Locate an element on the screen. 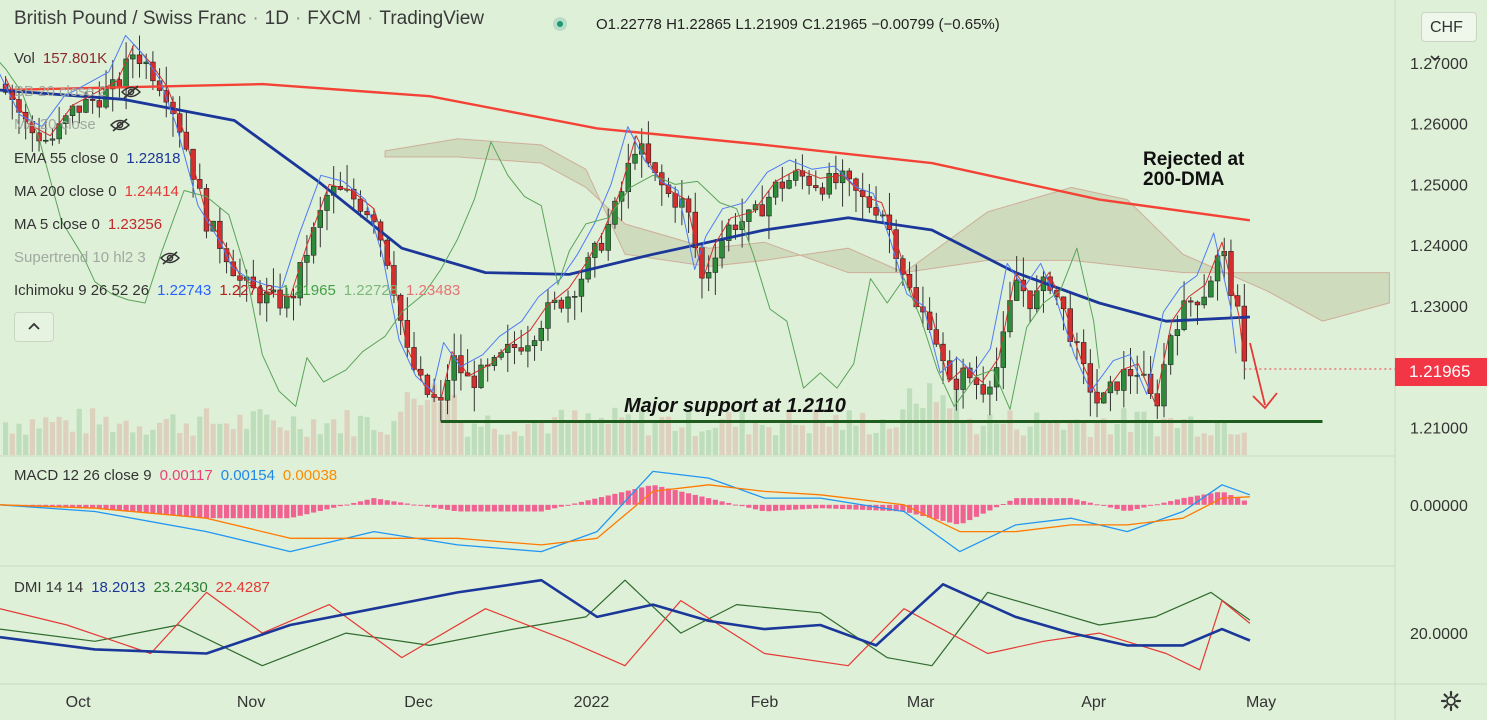 This screenshot has width=1487, height=720. legend-ma5: MA 5 close 0 1.23256 is located at coordinates (88, 224).